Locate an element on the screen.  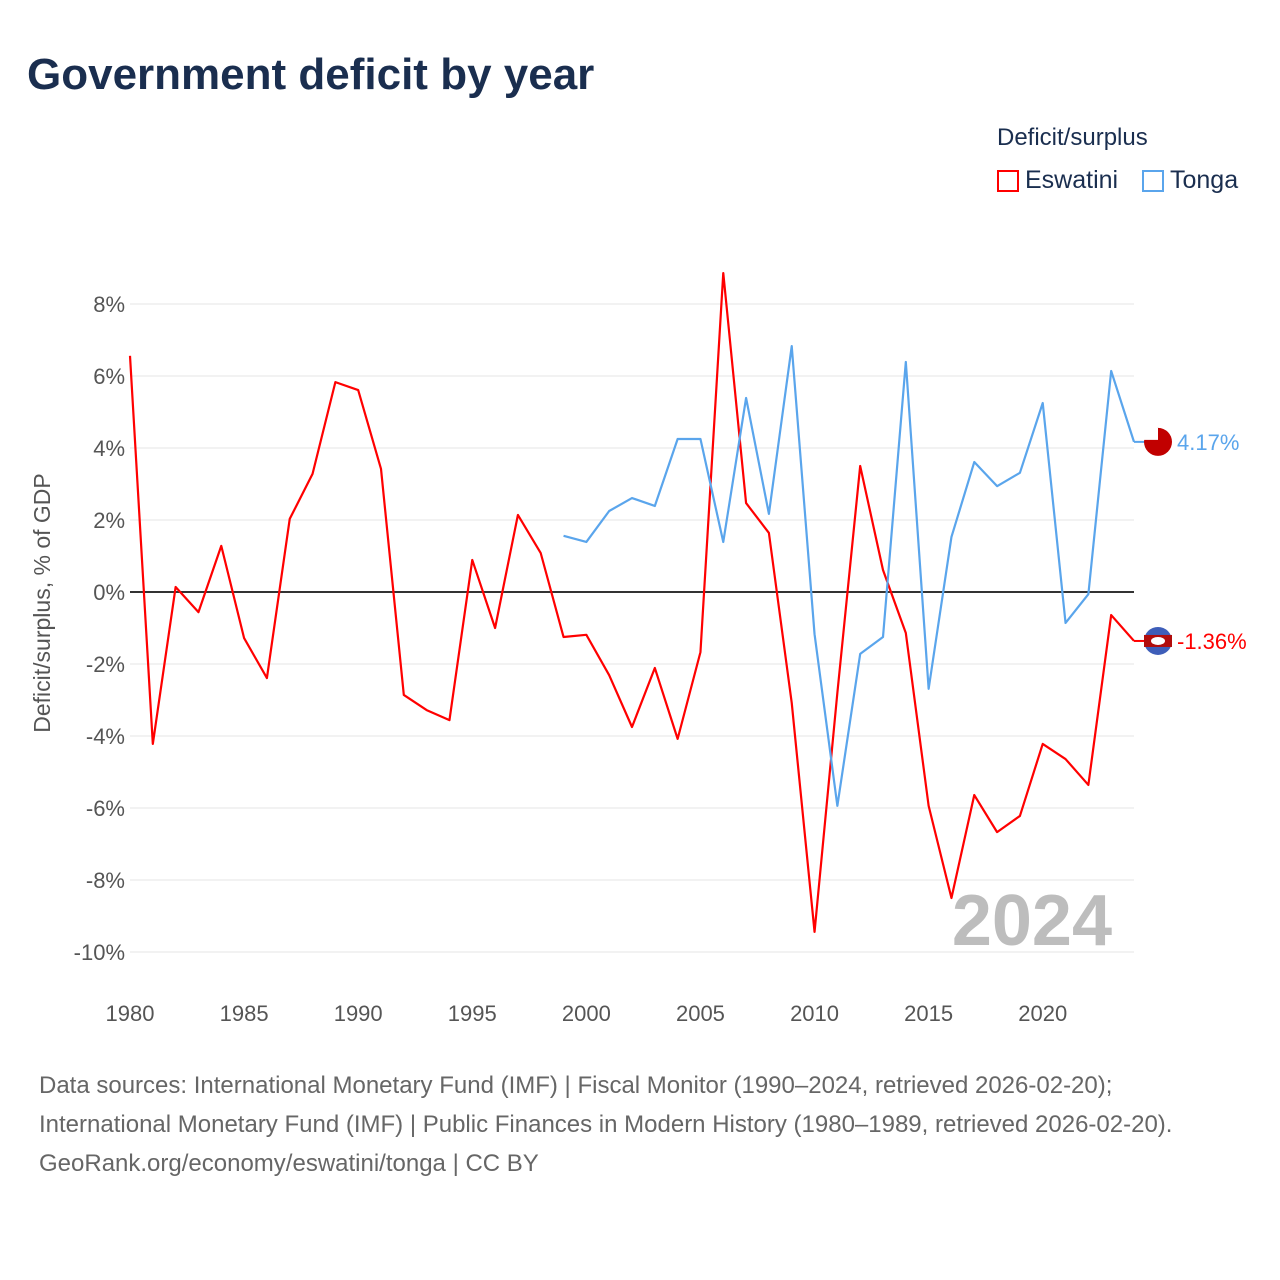
y-tick-label: -6% is located at coordinates (105, 808).